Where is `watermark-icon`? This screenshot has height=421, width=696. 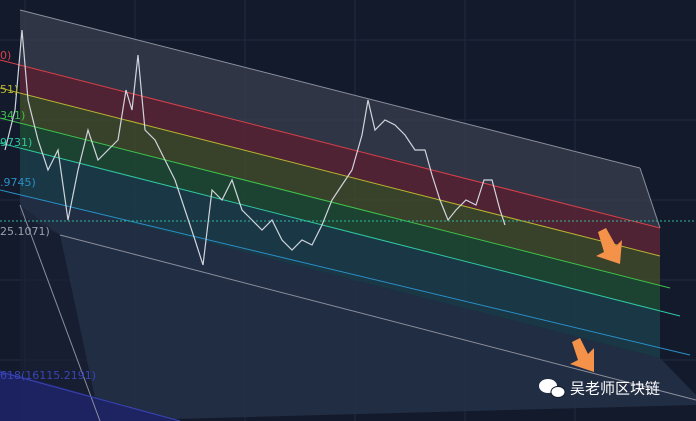
watermark-icon is located at coordinates (552, 388).